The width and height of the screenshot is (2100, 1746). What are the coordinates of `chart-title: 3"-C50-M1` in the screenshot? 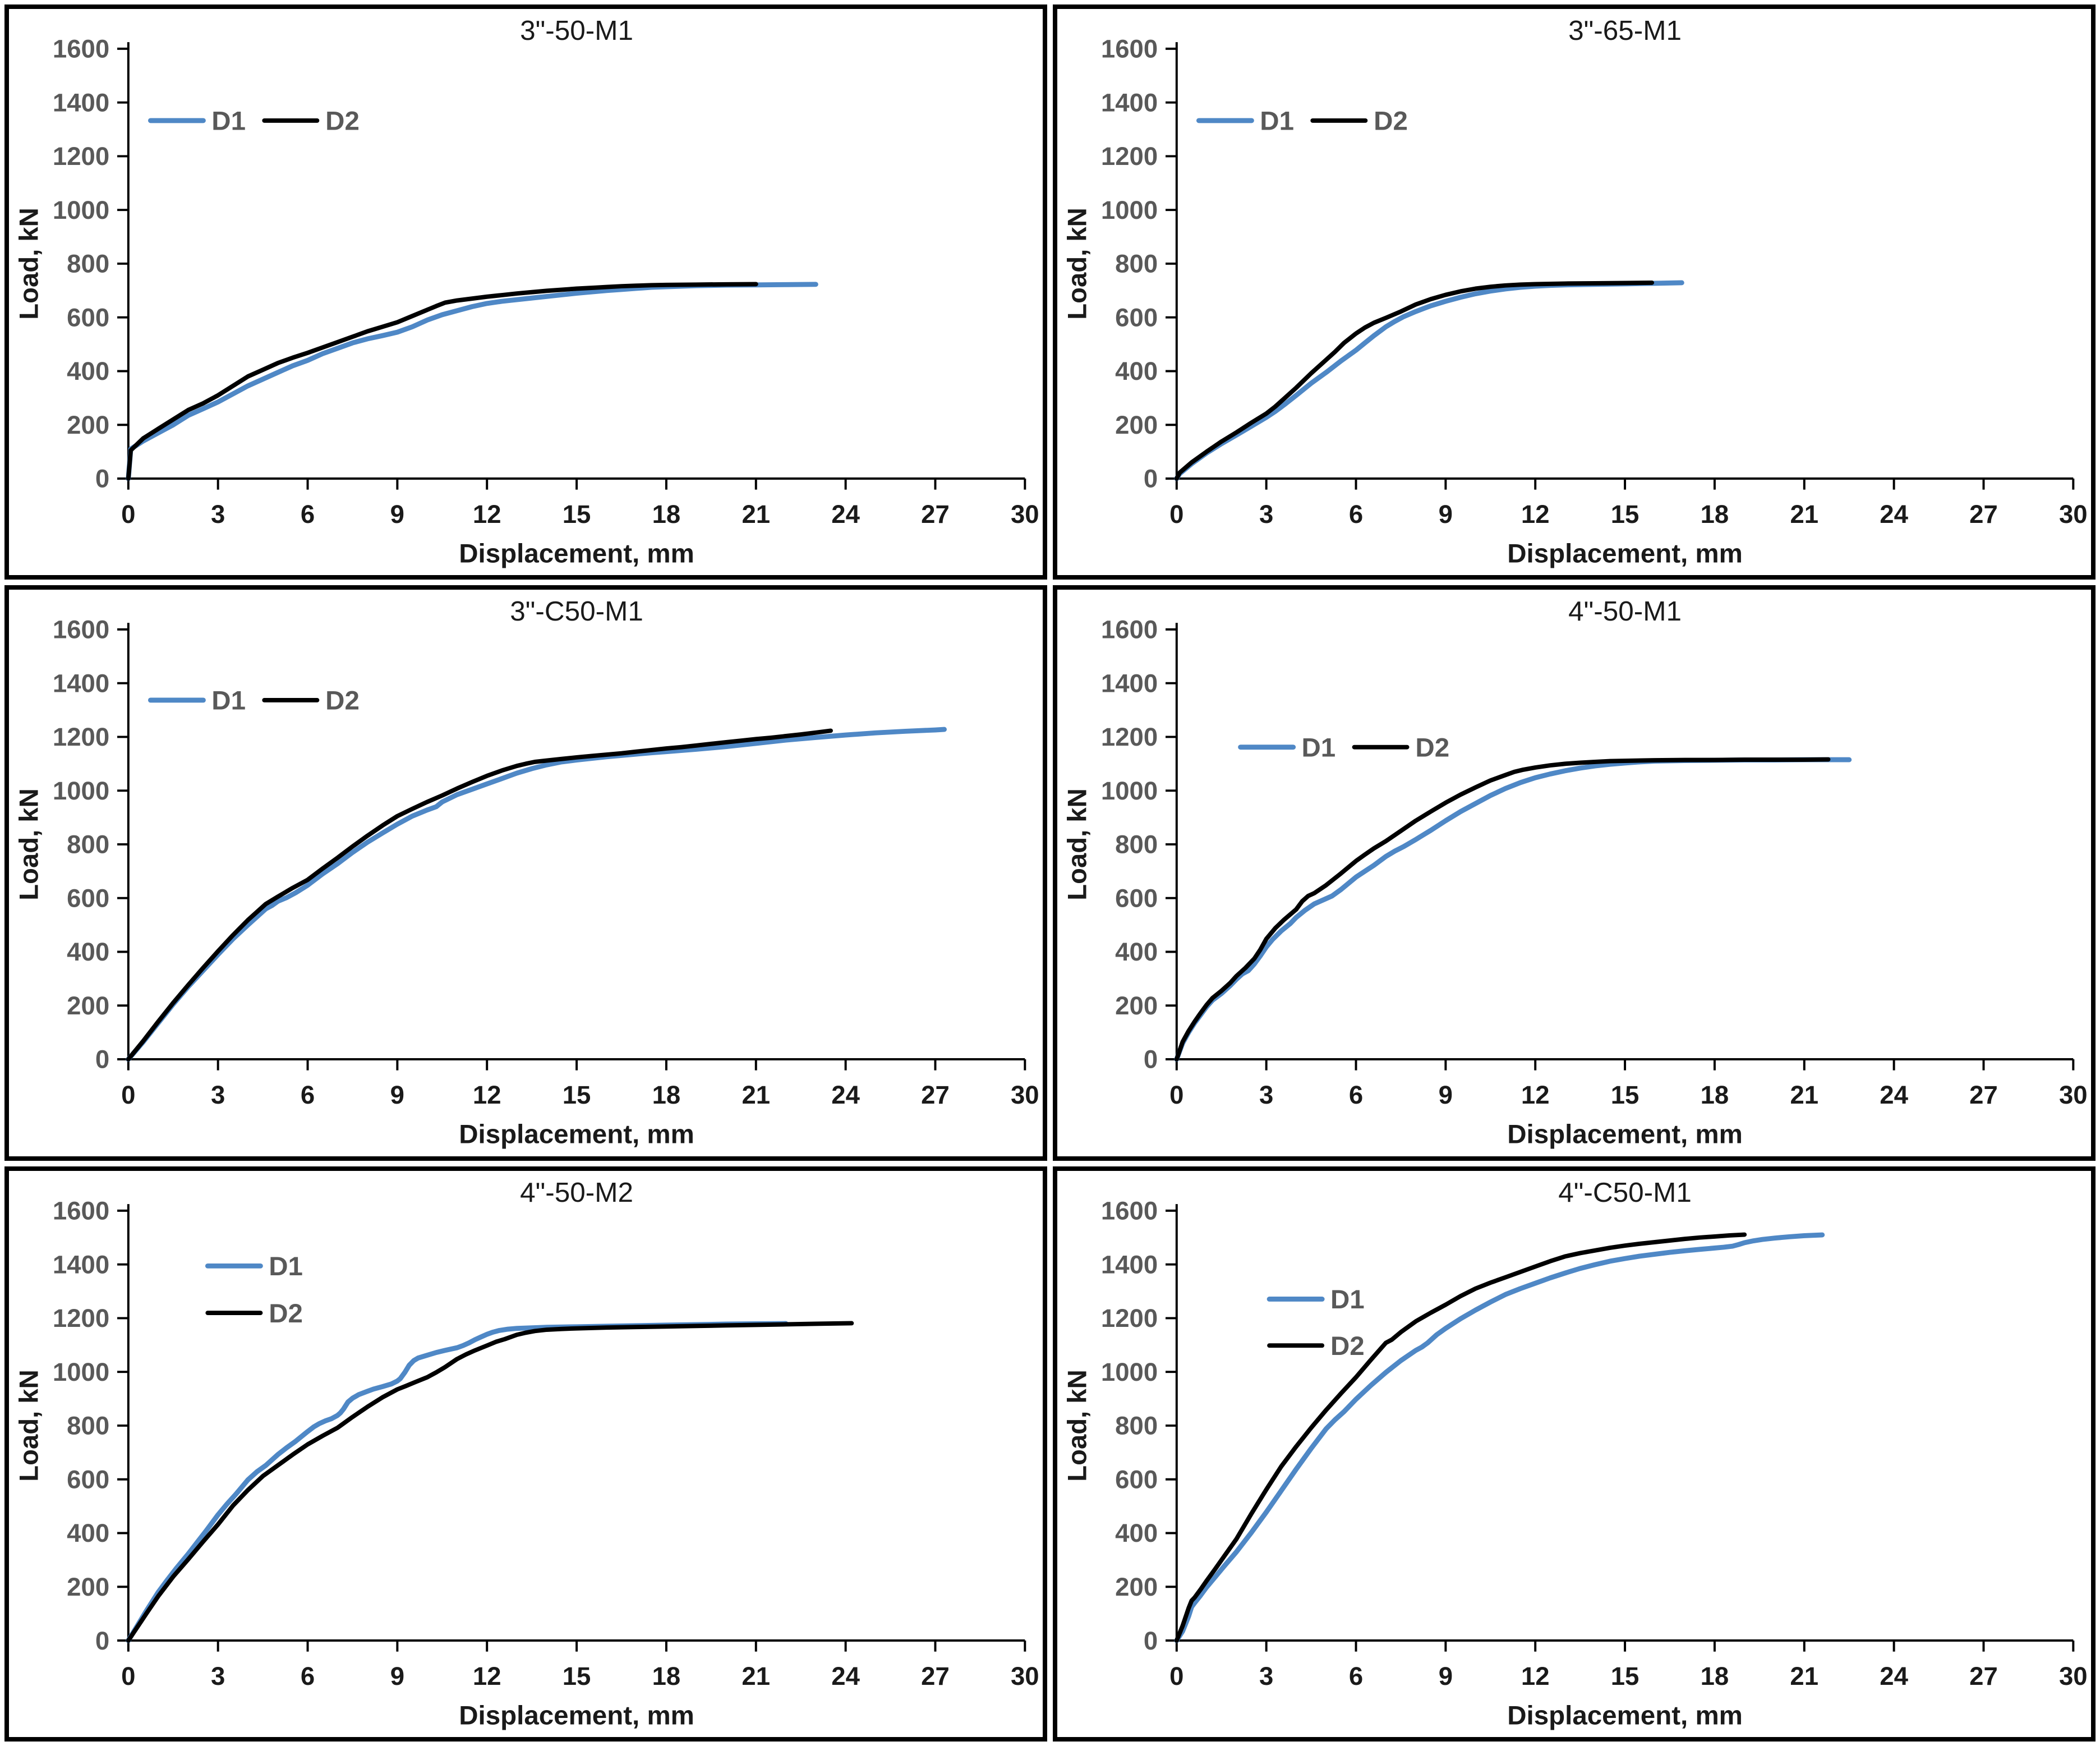 It's located at (576, 611).